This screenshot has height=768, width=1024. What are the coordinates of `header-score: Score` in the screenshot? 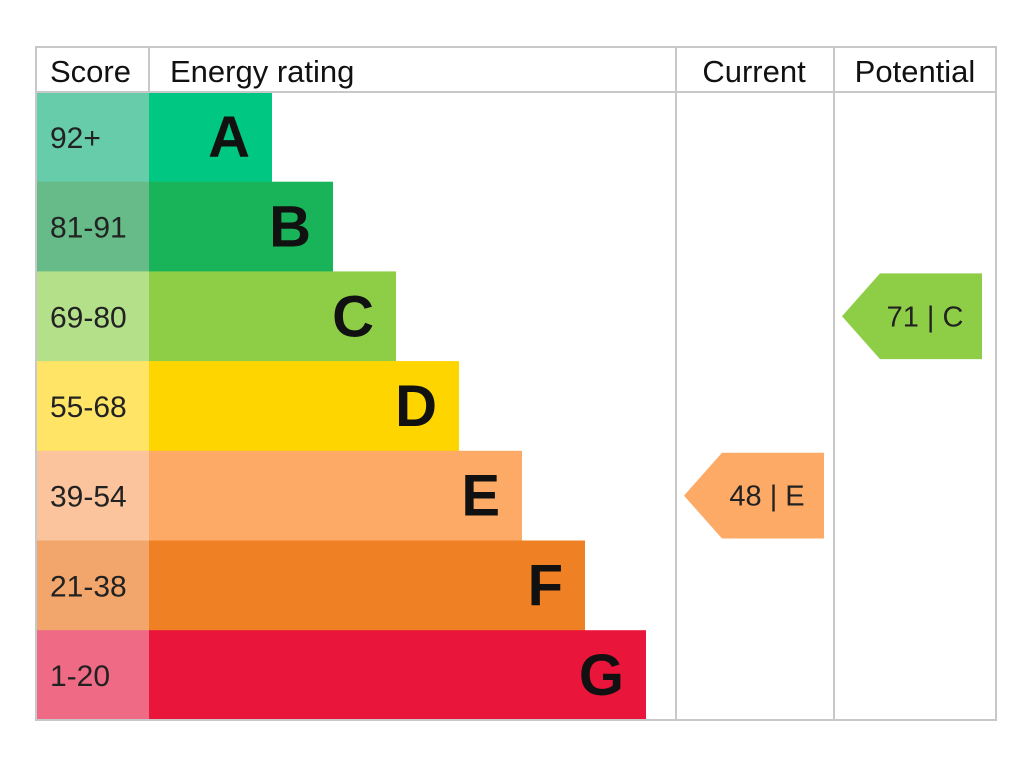 It's located at (90, 71).